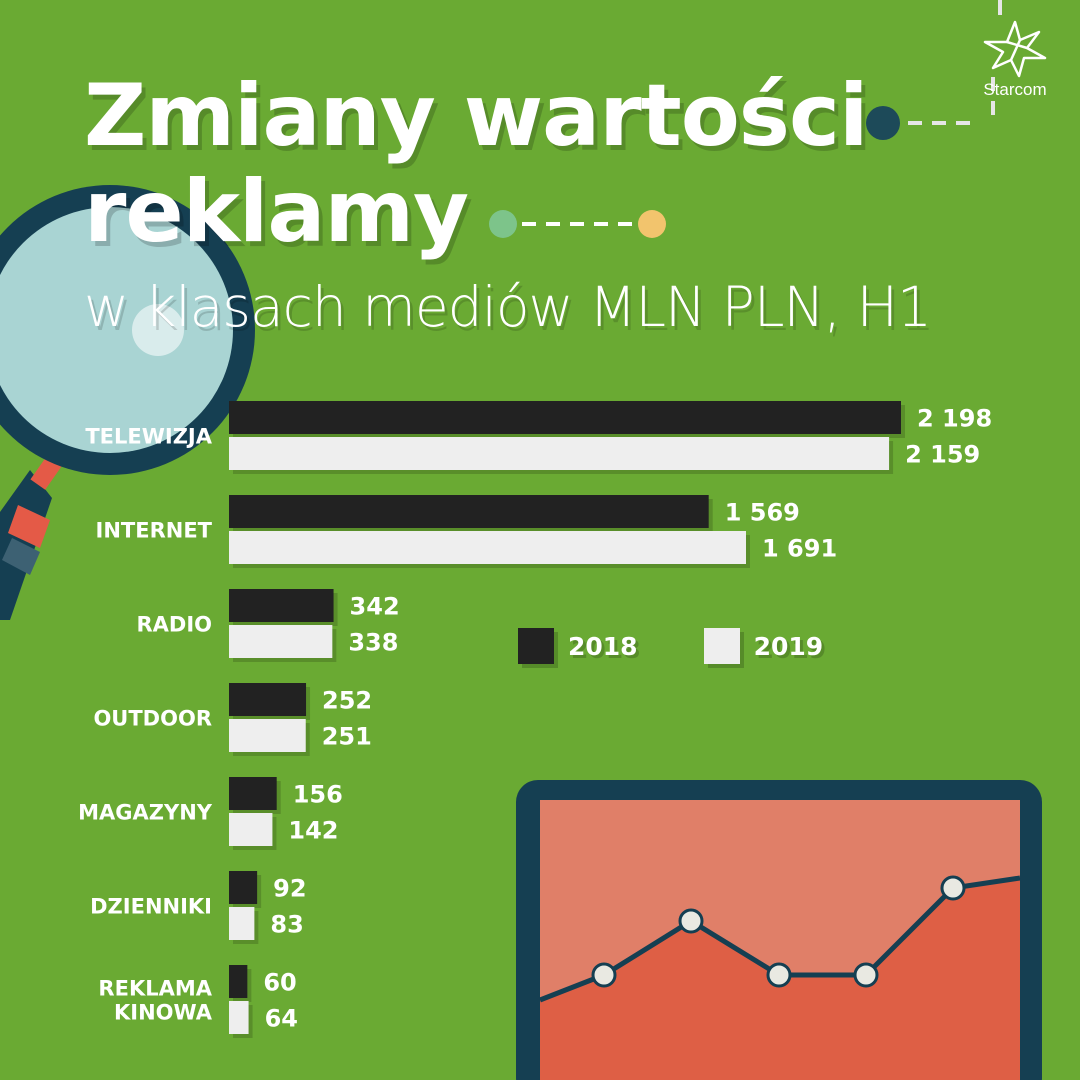 The image size is (1080, 1080). Describe the element at coordinates (603, 646) in the screenshot. I see `legend-label-2018: 2018` at that location.